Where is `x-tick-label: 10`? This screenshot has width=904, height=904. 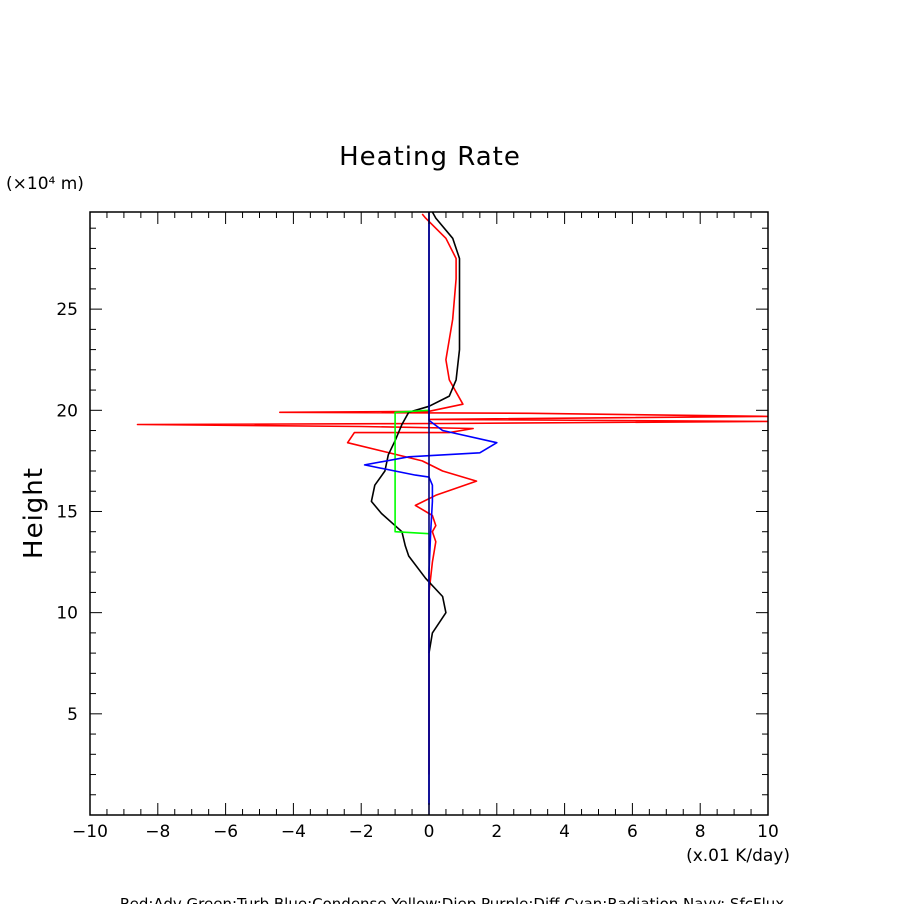 x-tick-label: 10 is located at coordinates (768, 832).